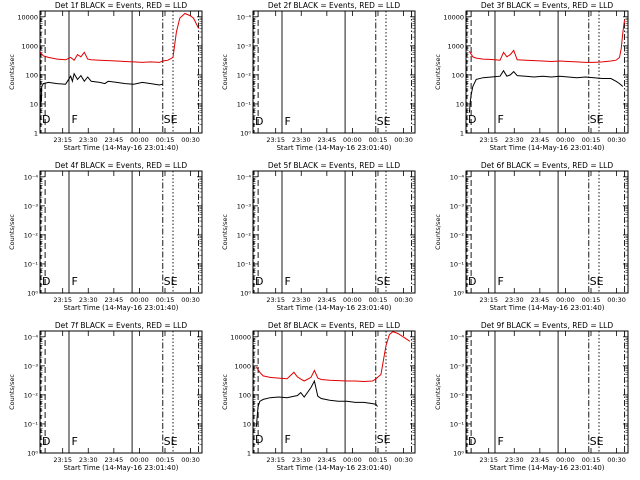 This screenshot has height=480, width=640. I want to click on panel-title: Det 6f BLACK = Events, RED = LLD, so click(547, 165).